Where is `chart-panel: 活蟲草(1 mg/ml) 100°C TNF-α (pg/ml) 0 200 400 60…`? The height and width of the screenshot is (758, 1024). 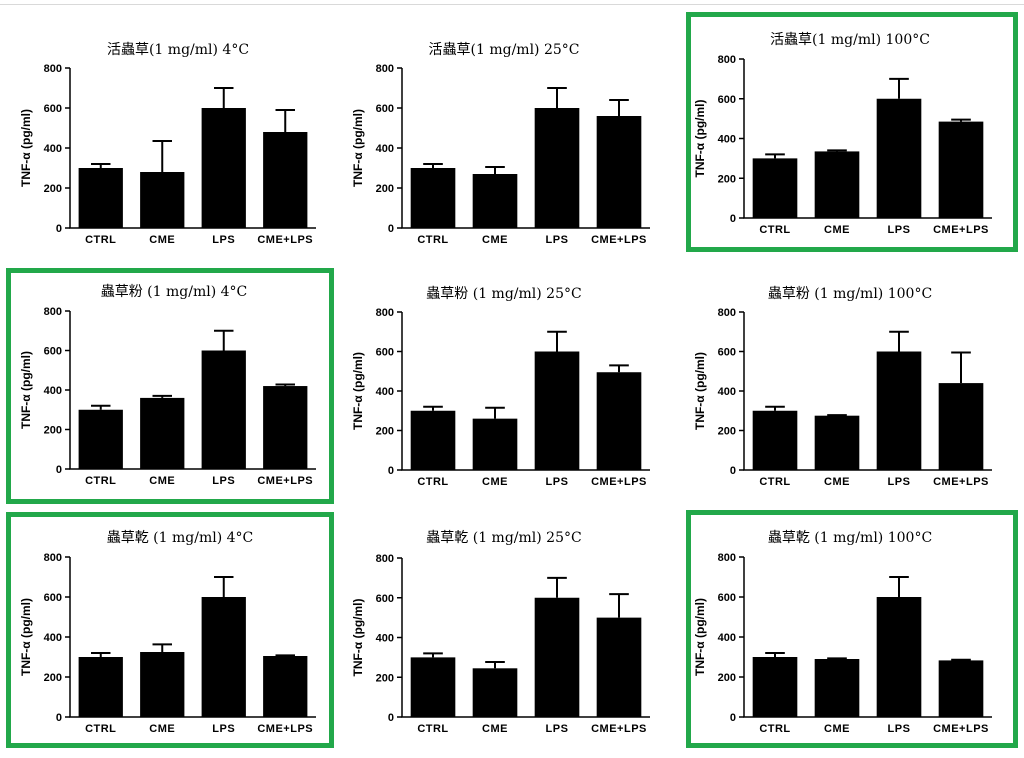 chart-panel: 活蟲草(1 mg/ml) 100°C TNF-α (pg/ml) 0 200 400 60… is located at coordinates (852, 132).